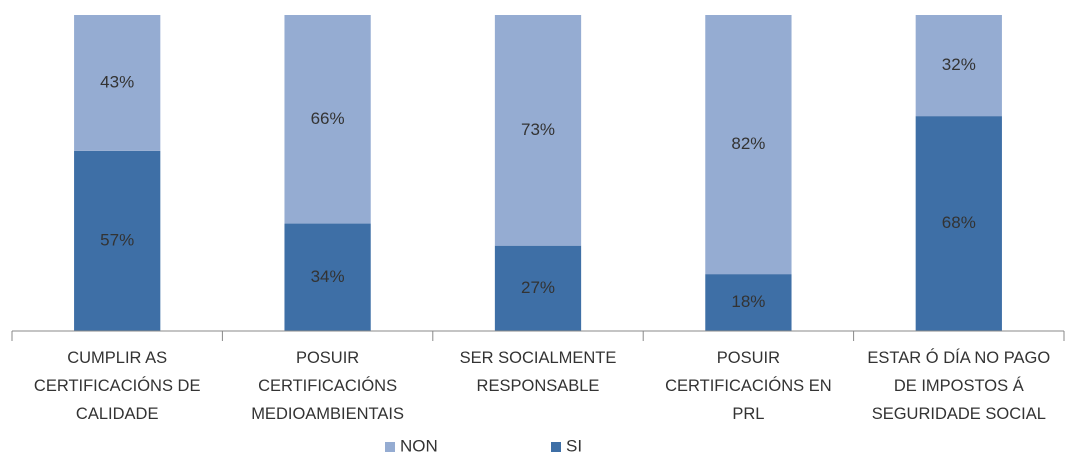 The height and width of the screenshot is (455, 1067). What do you see at coordinates (538, 372) in the screenshot?
I see `x-tick-label: SER SOCIALMENTE RESPONSABLE` at bounding box center [538, 372].